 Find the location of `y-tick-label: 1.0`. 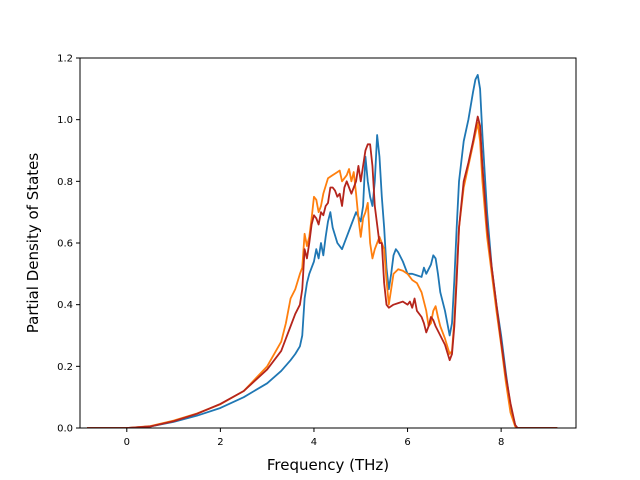

y-tick-label: 1.0 is located at coordinates (65, 120).